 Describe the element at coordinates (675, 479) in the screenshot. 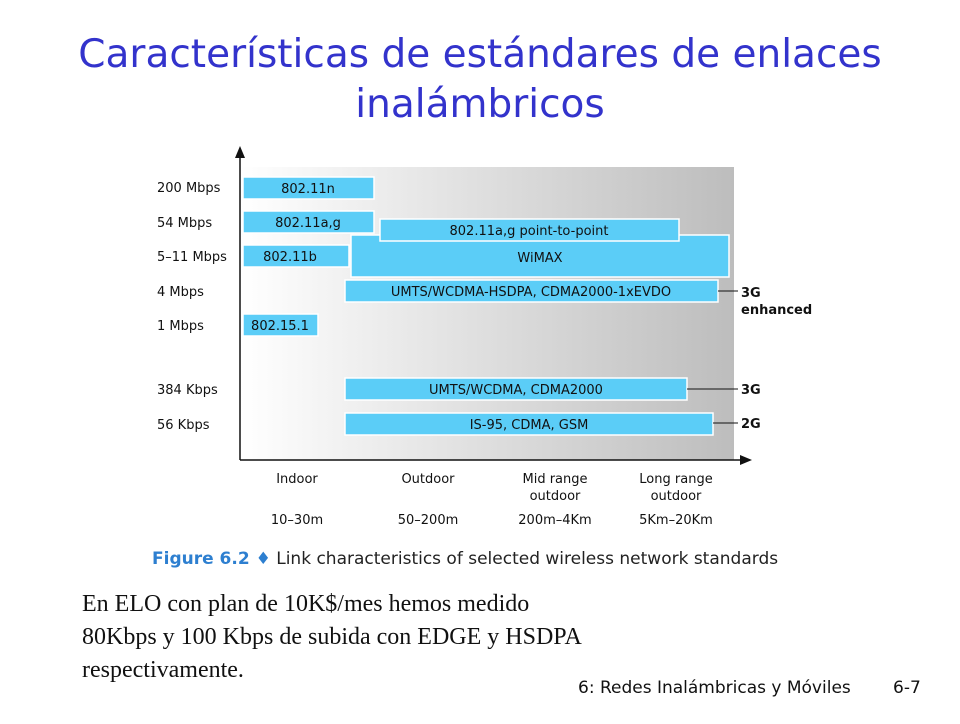

I see `range-label-long: Long range` at that location.